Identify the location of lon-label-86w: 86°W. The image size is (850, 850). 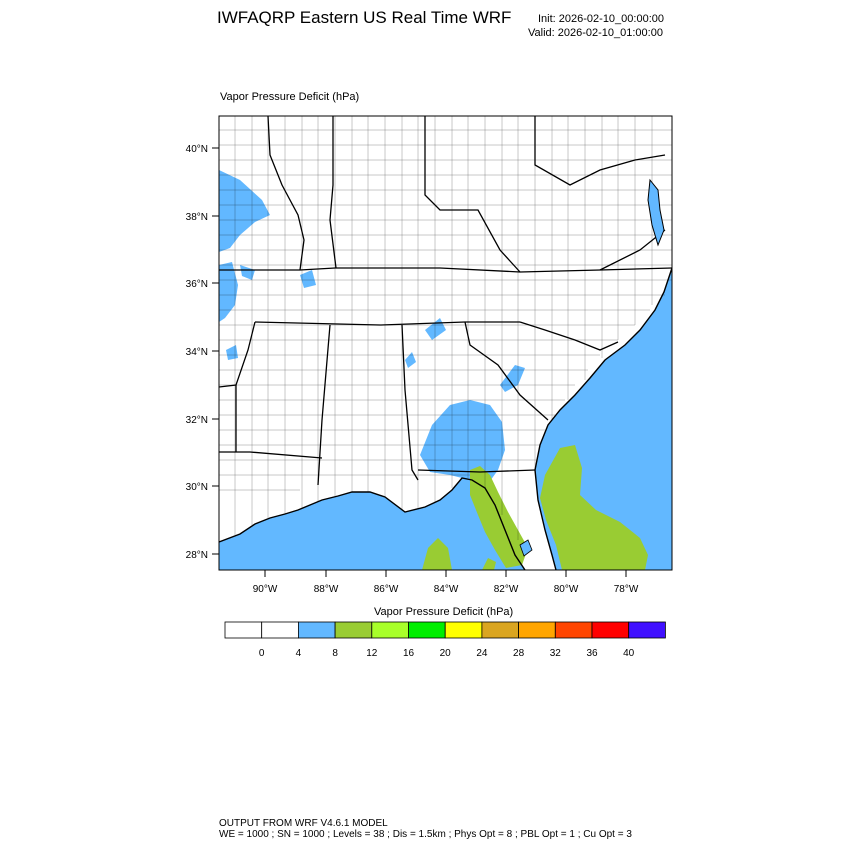
(386, 589).